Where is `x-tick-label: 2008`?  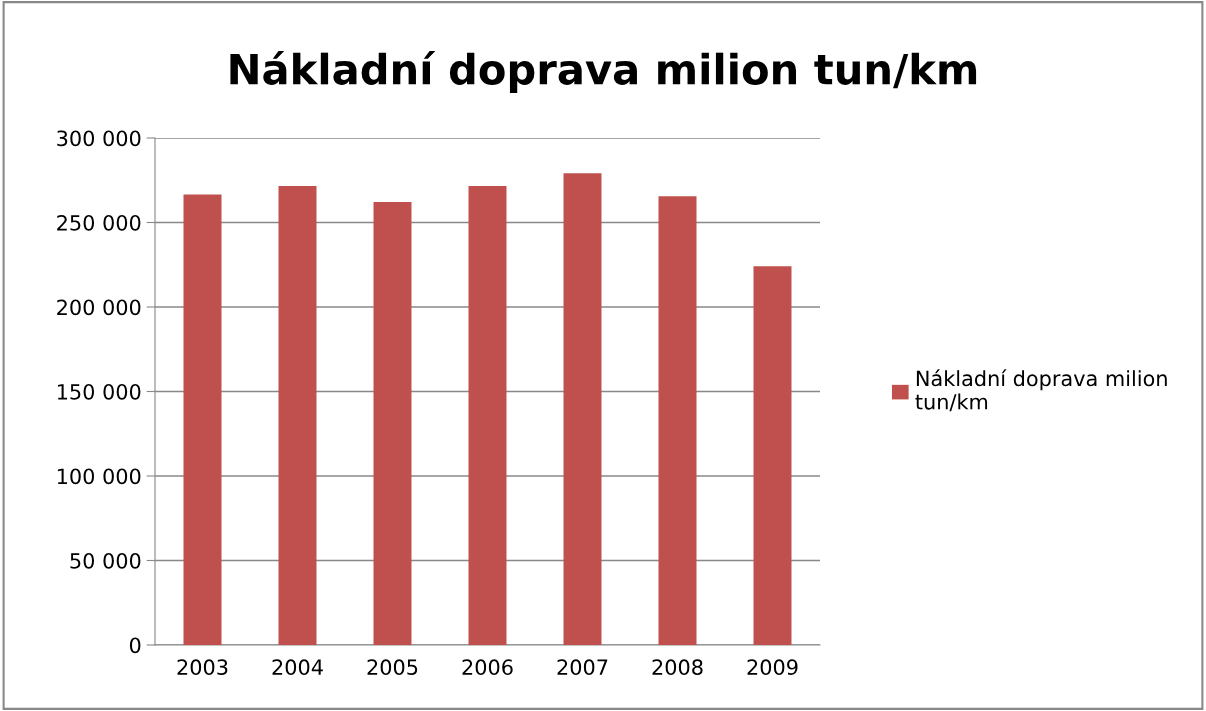 x-tick-label: 2008 is located at coordinates (677, 667).